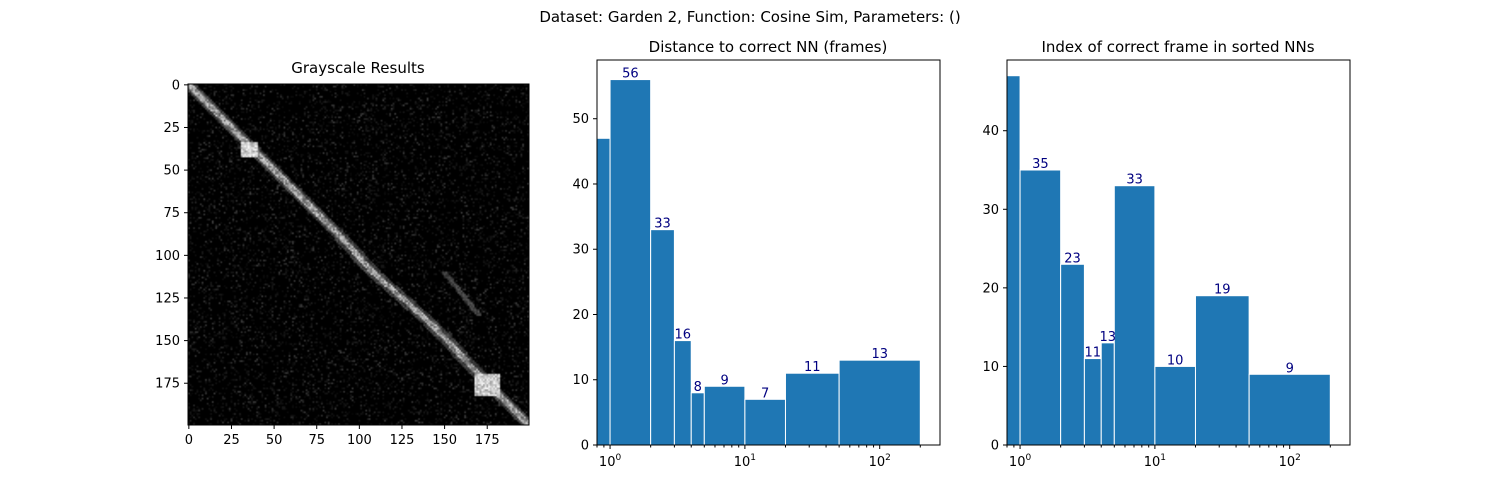 This screenshot has height=500, width=1500. Describe the element at coordinates (1072, 258) in the screenshot. I see `bar-value-label: 23` at that location.